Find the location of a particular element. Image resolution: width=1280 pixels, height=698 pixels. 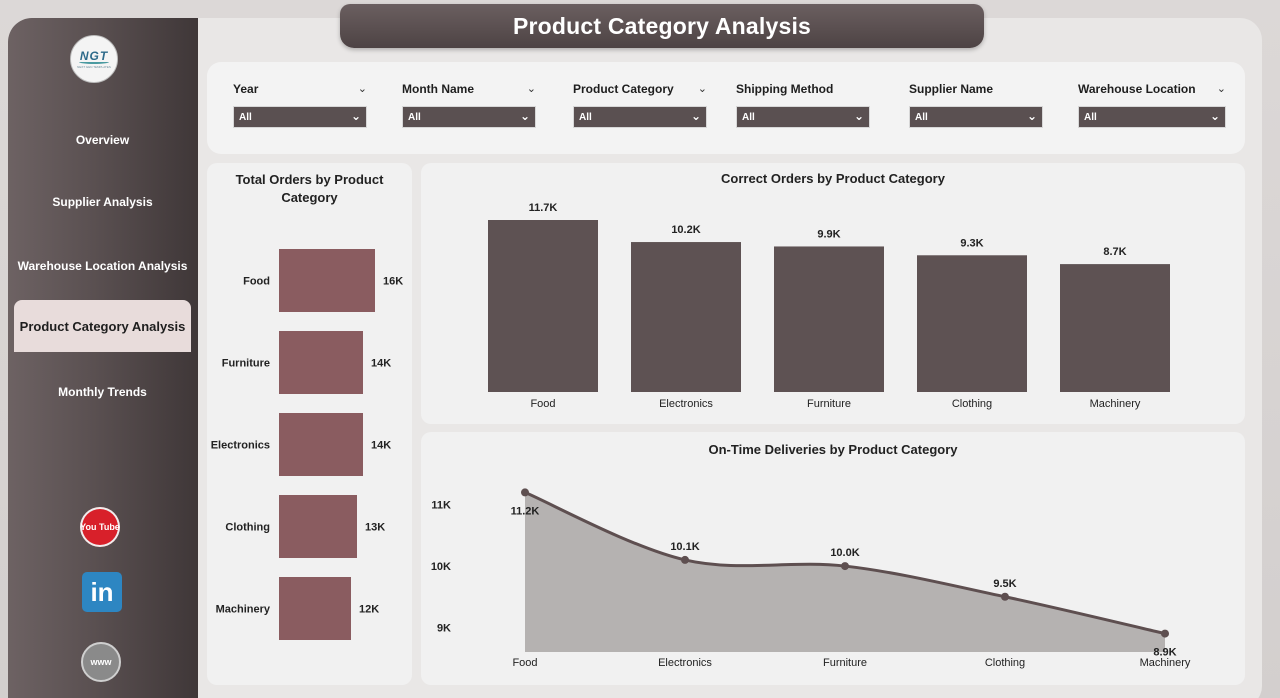

y-tick-label: 10K is located at coordinates (441, 567).